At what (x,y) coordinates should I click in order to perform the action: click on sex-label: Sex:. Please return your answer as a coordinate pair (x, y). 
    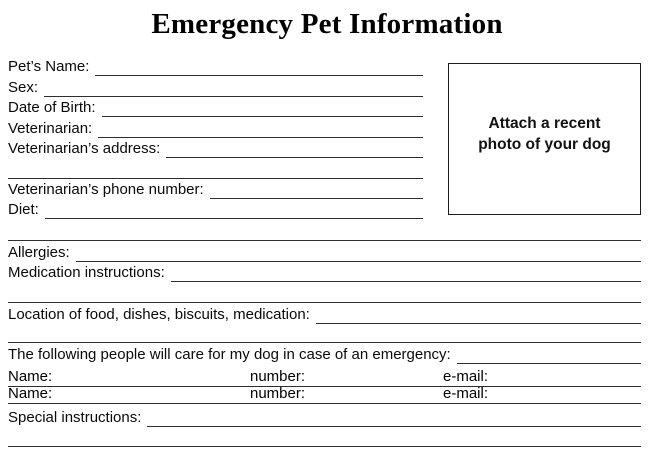
    Looking at the image, I should click on (23, 87).